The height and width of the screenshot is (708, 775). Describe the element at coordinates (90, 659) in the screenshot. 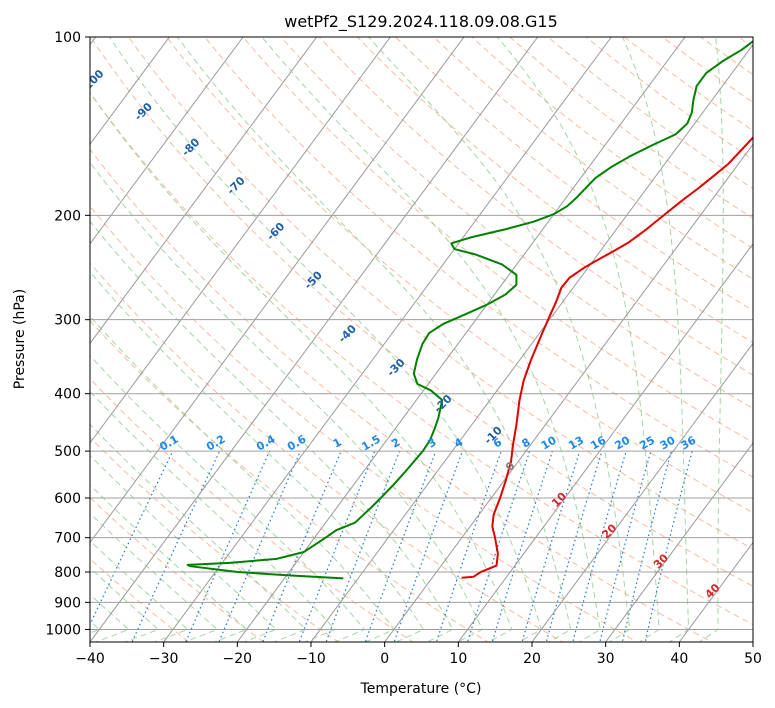

I see `x-tick-label: −40` at that location.